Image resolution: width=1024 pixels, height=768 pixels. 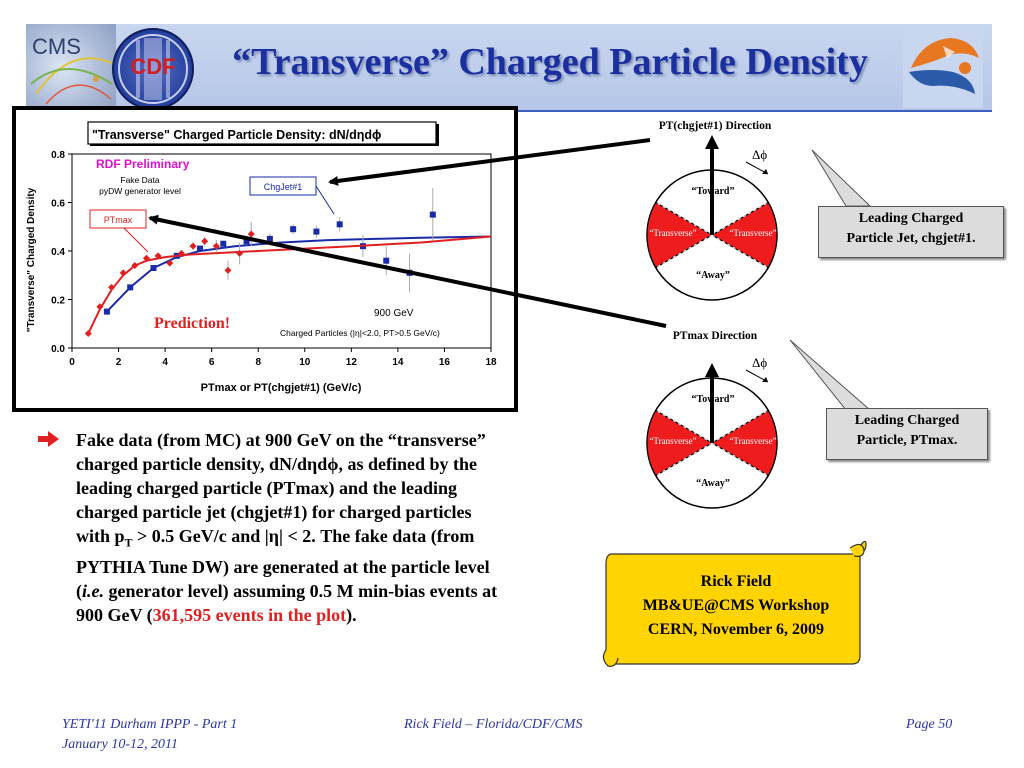 What do you see at coordinates (72, 81) in the screenshot?
I see `cms-swirl-icon` at bounding box center [72, 81].